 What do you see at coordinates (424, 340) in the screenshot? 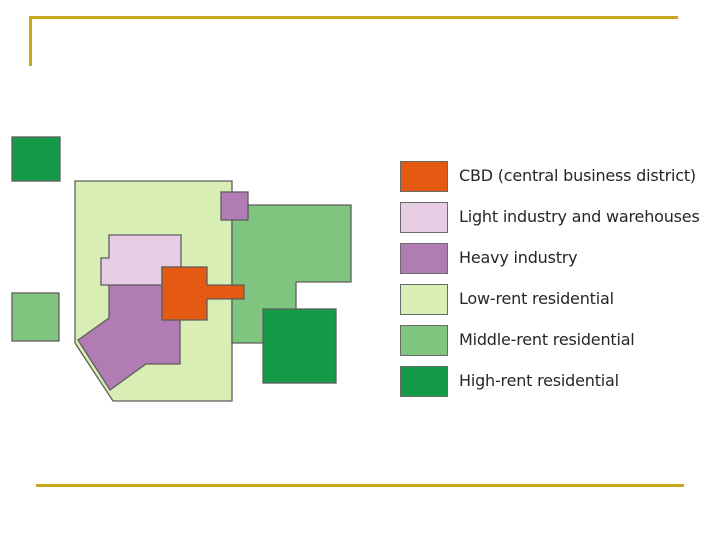
I see `legend-swatch-middle-rent` at bounding box center [424, 340].